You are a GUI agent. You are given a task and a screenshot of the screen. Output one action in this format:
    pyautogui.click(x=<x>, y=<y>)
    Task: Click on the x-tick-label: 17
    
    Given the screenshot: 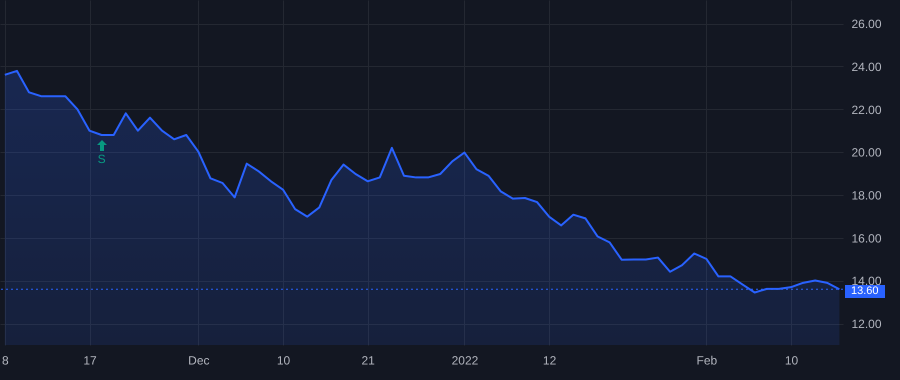 What is the action you would take?
    pyautogui.click(x=90, y=361)
    